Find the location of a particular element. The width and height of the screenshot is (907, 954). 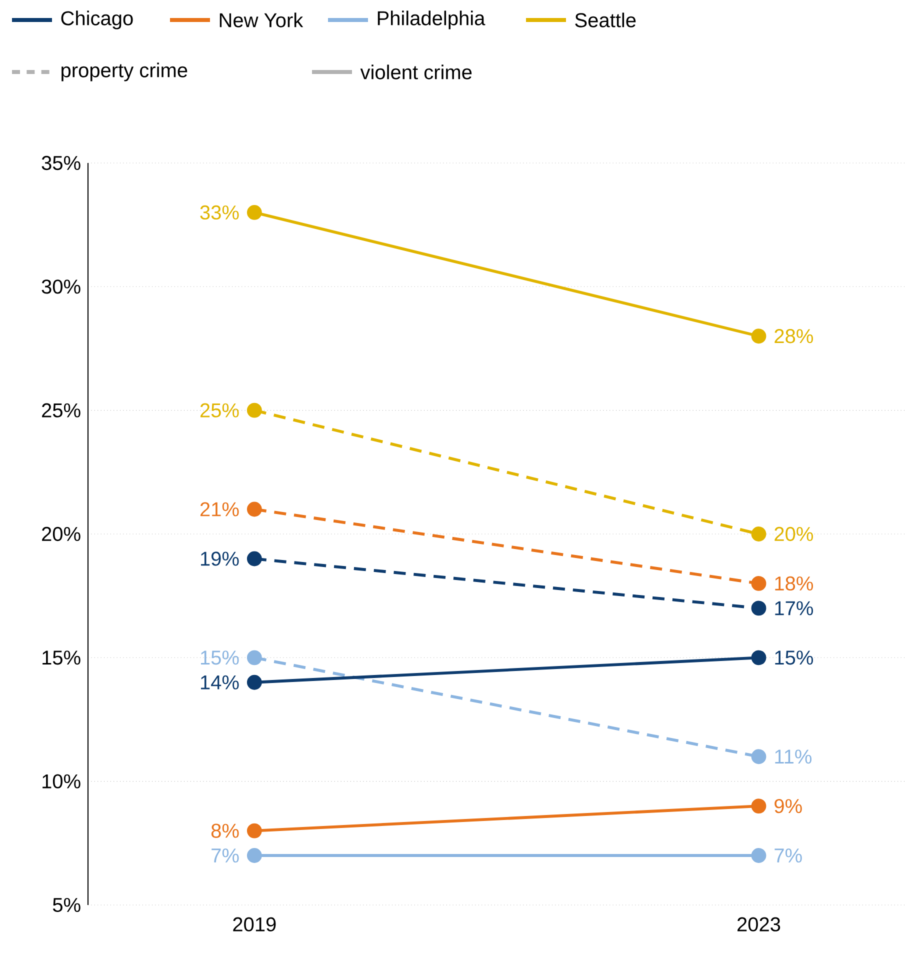

y-tick-label: 35% is located at coordinates (61, 163).